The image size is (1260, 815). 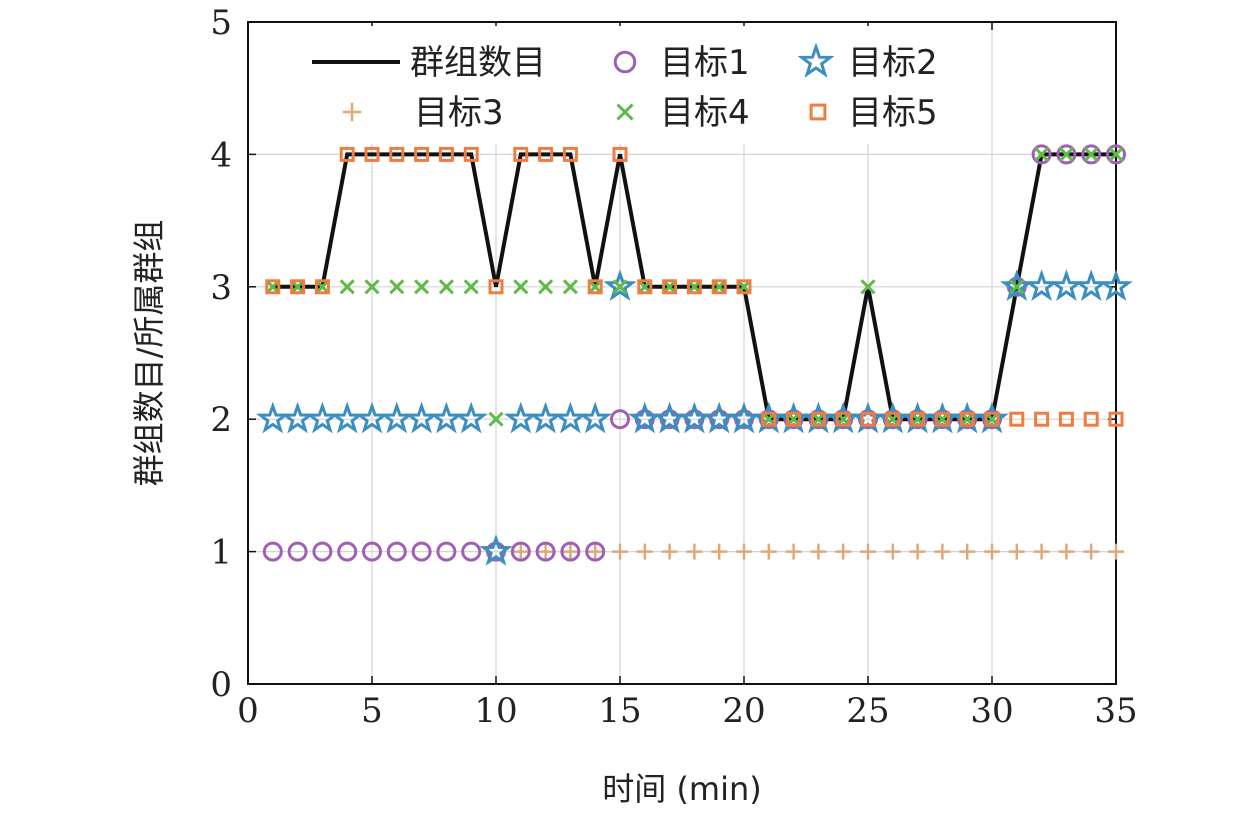 I want to click on x-tick-label: 15, so click(x=619, y=711).